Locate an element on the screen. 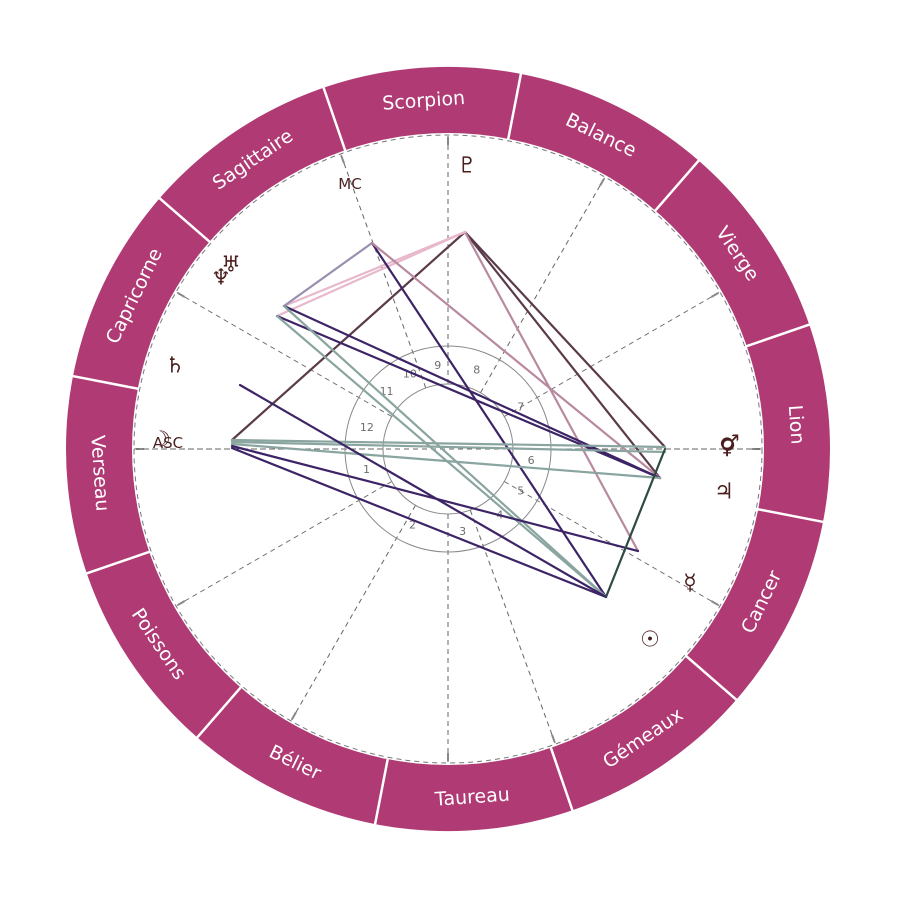  angle-labels: ASC MC is located at coordinates (257, 313).